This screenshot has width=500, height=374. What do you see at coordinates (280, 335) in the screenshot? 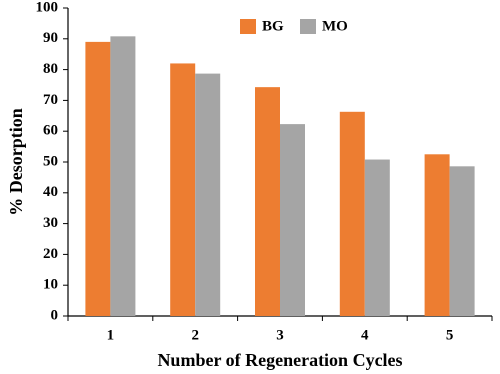
I see `x-tick-label: 3` at bounding box center [280, 335].